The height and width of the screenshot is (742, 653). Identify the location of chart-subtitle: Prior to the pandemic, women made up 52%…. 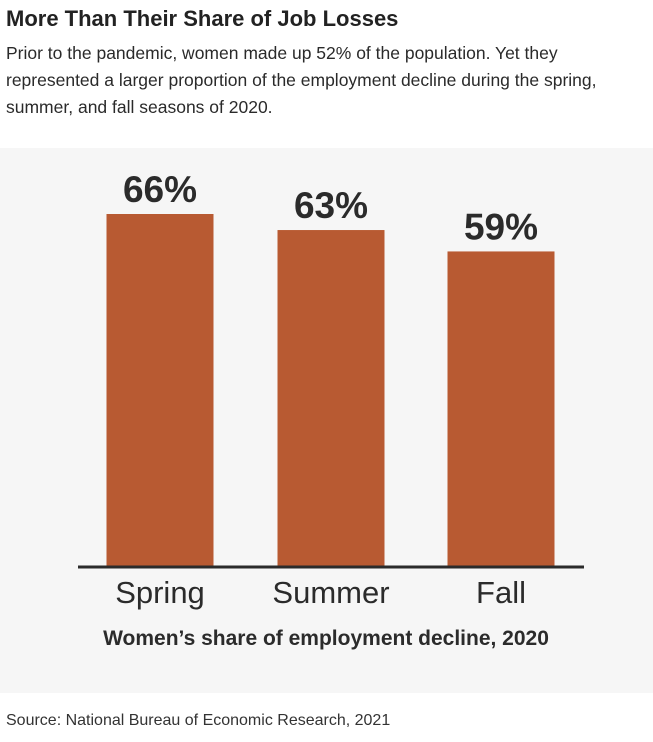
(301, 80).